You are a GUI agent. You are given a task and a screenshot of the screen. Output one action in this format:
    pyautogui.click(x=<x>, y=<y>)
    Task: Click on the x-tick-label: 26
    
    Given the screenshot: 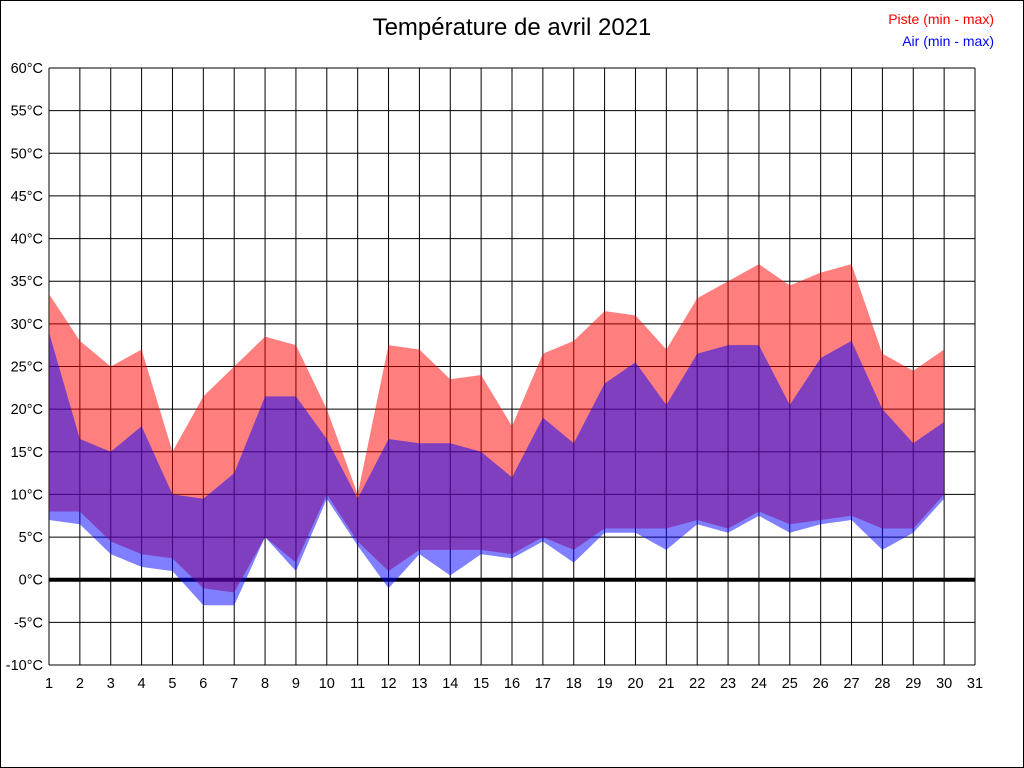 What is the action you would take?
    pyautogui.click(x=821, y=684)
    